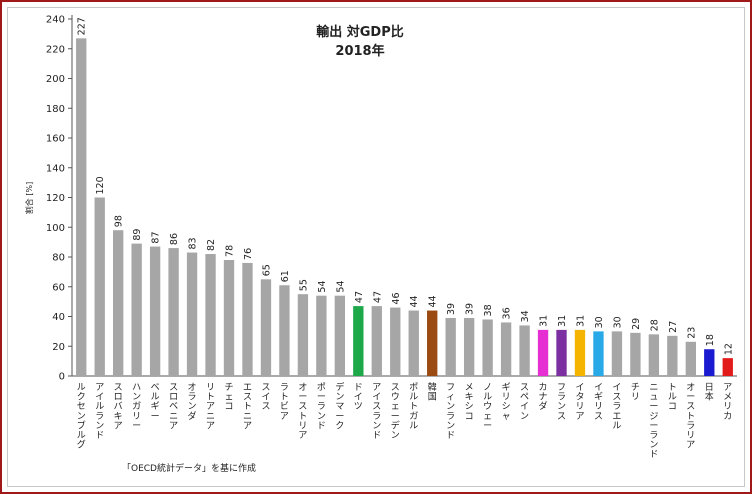 The width and height of the screenshot is (752, 494). What do you see at coordinates (210, 407) in the screenshot?
I see `x-tick-label: リトアニア` at bounding box center [210, 407].